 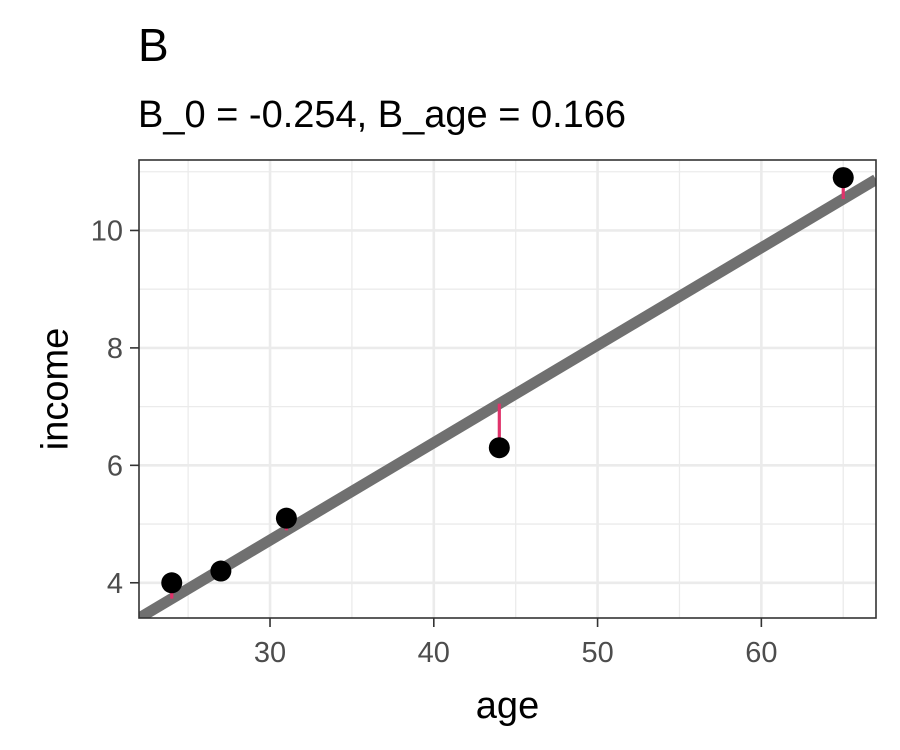 I want to click on x-tick-label: 40, so click(x=434, y=653).